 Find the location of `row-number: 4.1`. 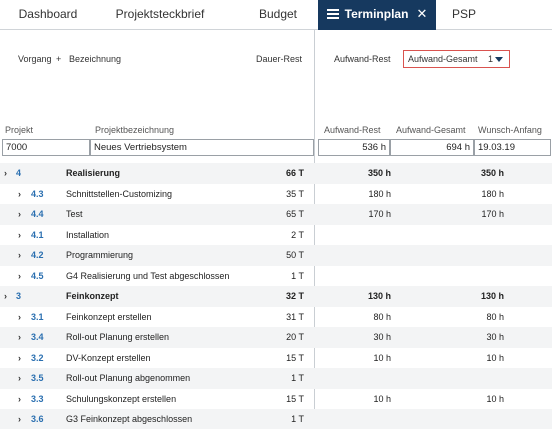

row-number: 4.1 is located at coordinates (37, 234).